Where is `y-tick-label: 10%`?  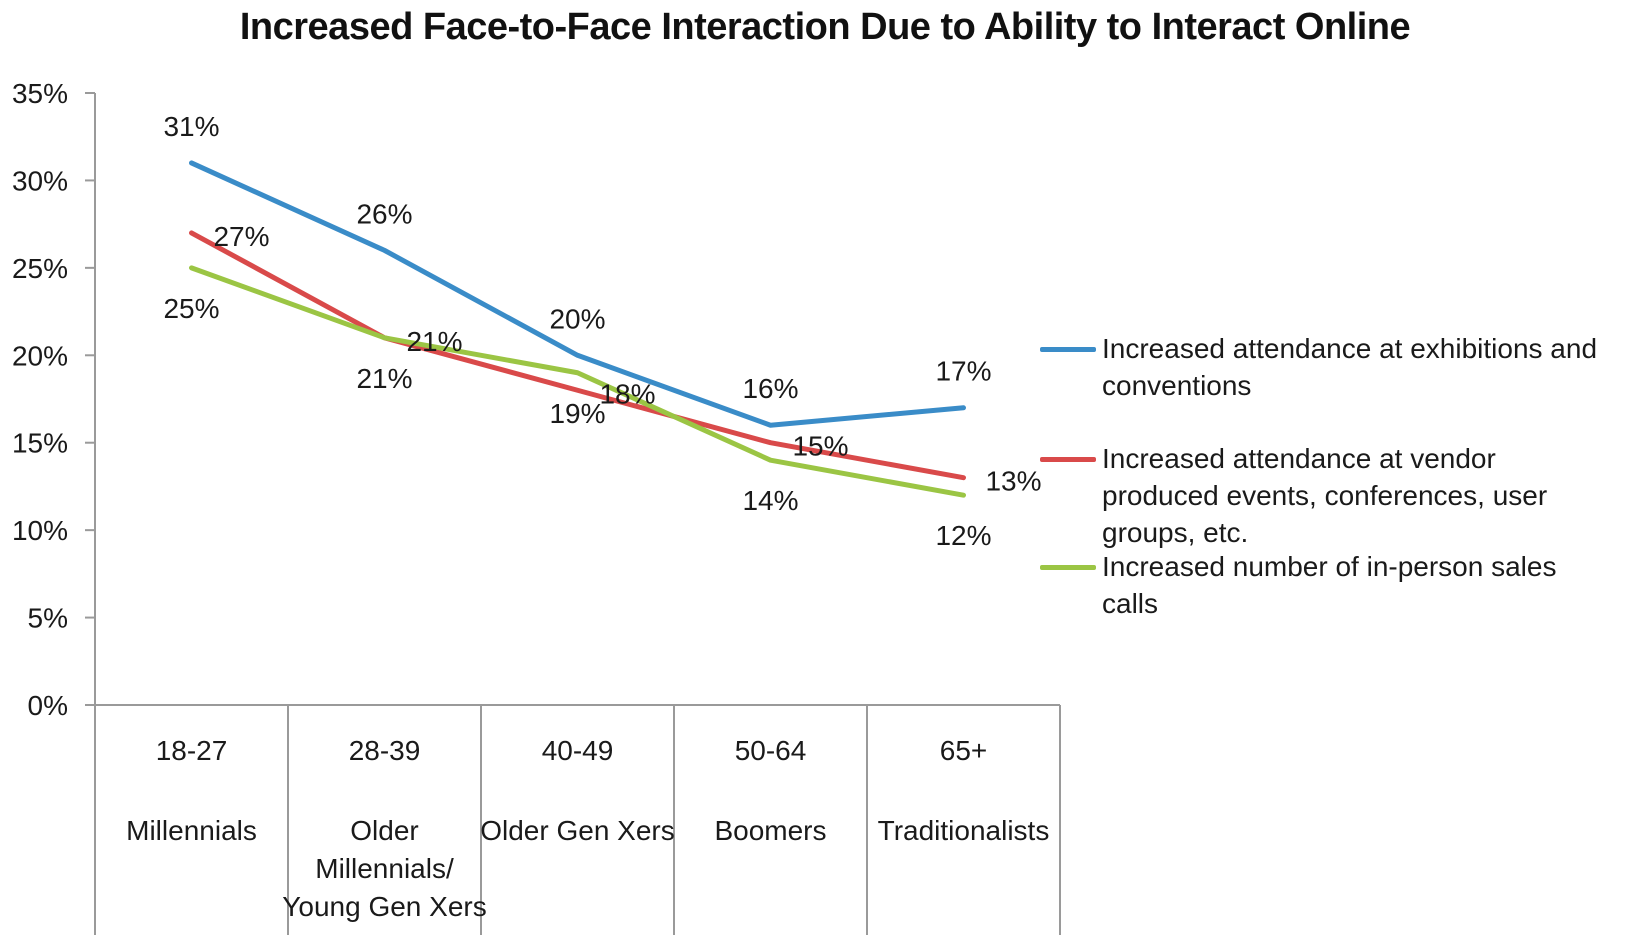
y-tick-label: 10% is located at coordinates (40, 530).